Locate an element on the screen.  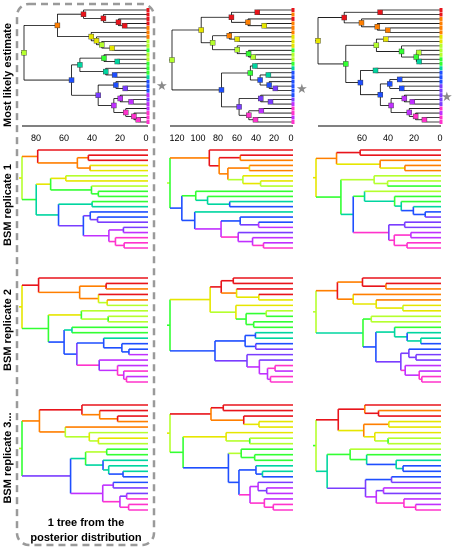
axis-col-1: 80 60 40 20 0 is located at coordinates (85, 134).